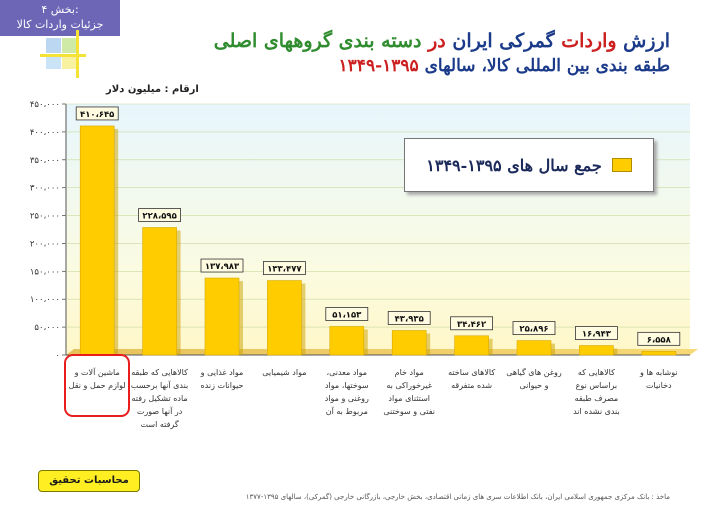  I want to click on y-tick-label: ۰, so click(57, 356).